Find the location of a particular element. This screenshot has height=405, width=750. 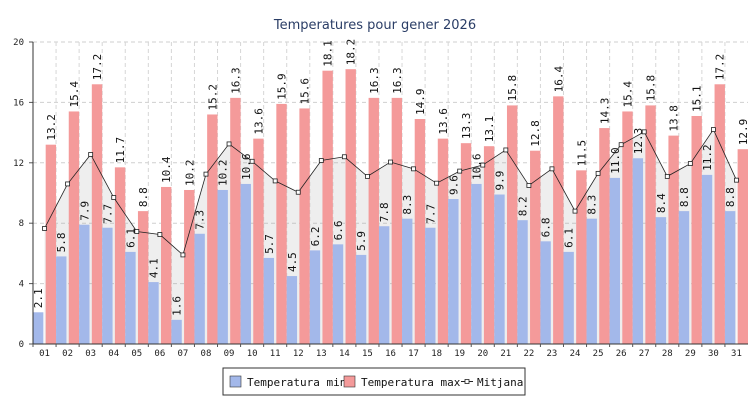

value-label-min: 5.9 is located at coordinates (361, 241).